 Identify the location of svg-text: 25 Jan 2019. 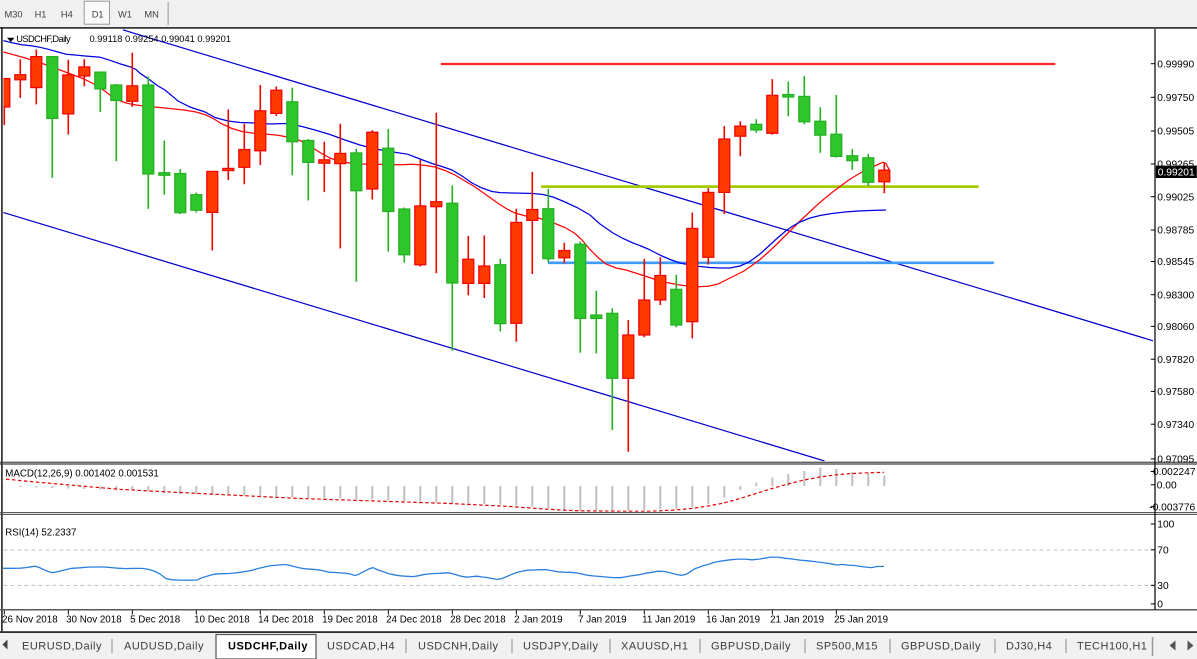
(861, 620).